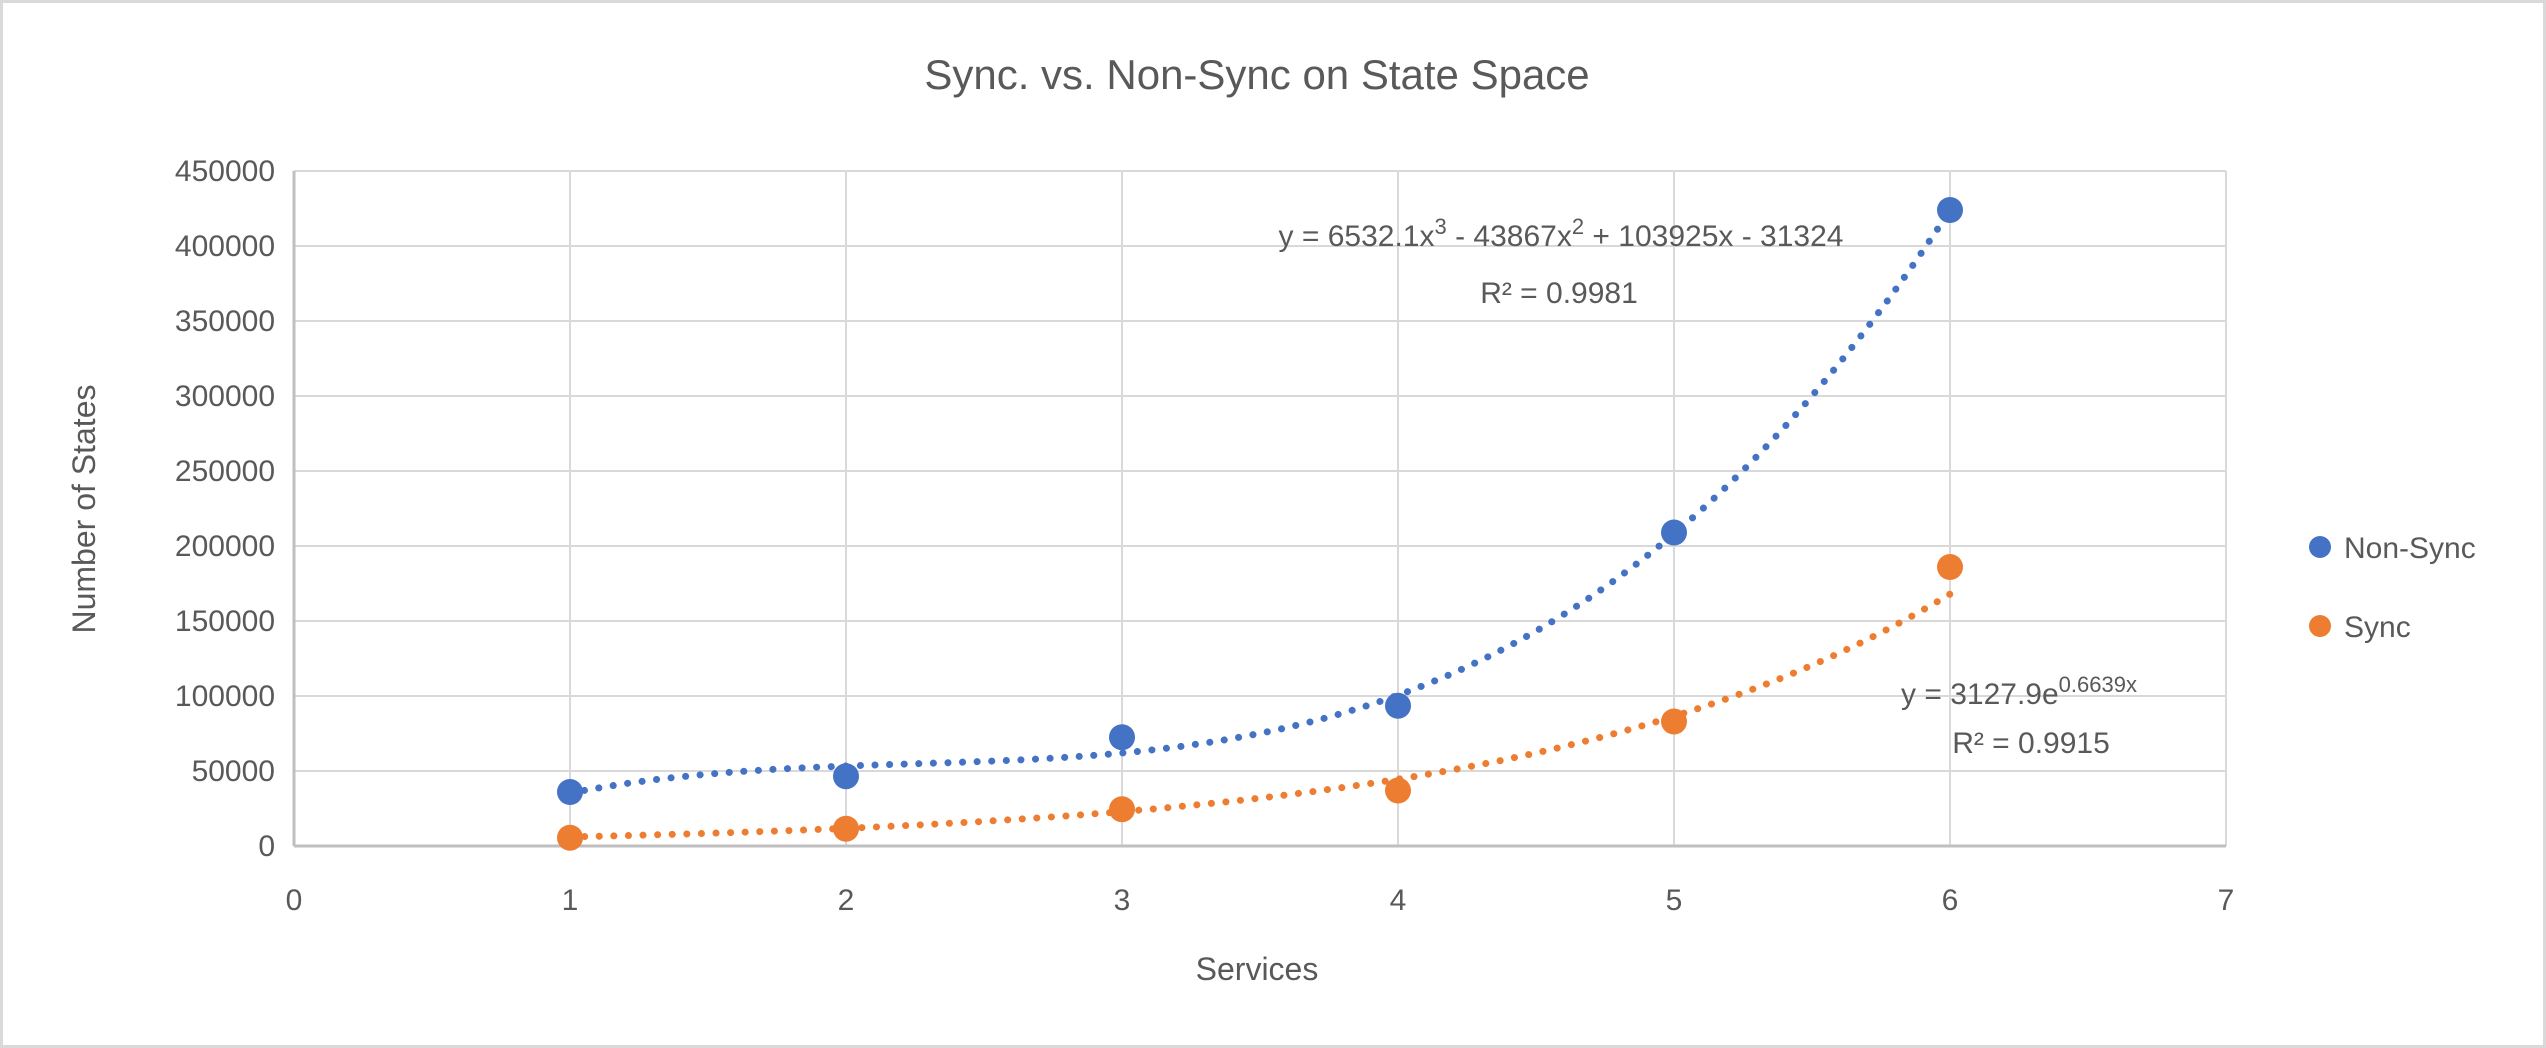  I want to click on legend-marker-non-sync, so click(2320, 547).